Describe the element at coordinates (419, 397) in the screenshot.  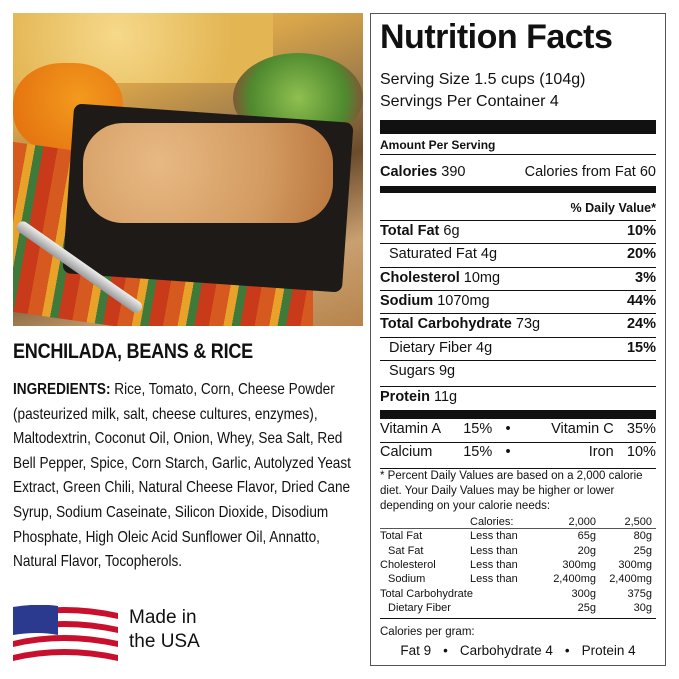
I see `nutrient-row: Protein 11g` at that location.